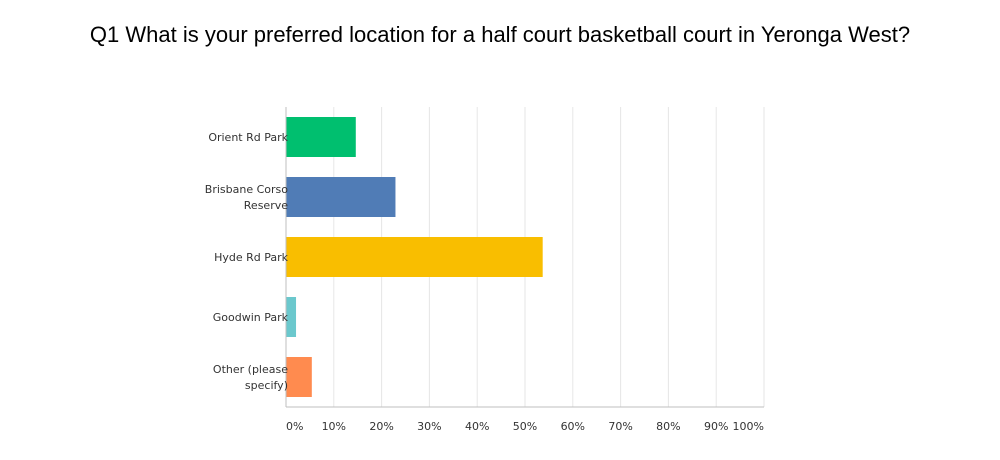  What do you see at coordinates (334, 426) in the screenshot?
I see `x-tick-label: 10%` at bounding box center [334, 426].